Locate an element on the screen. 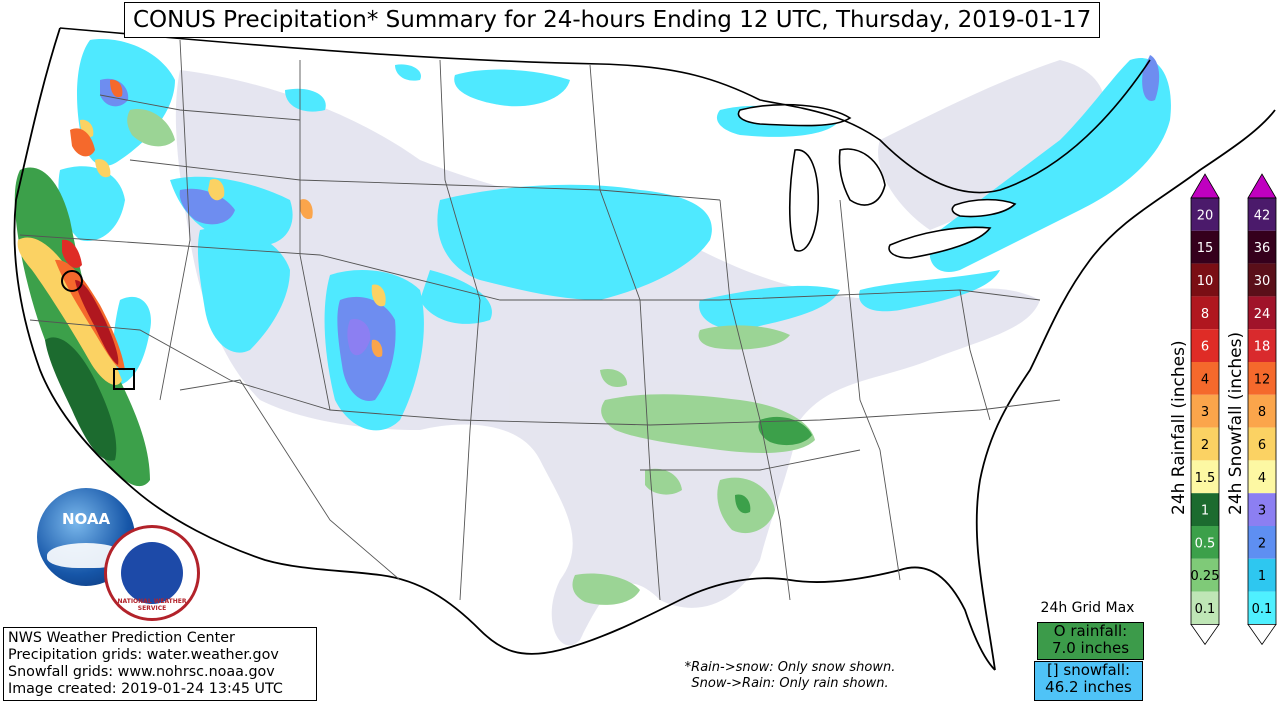  rainfall-colorbar-level-label: 6 is located at coordinates (1205, 347).